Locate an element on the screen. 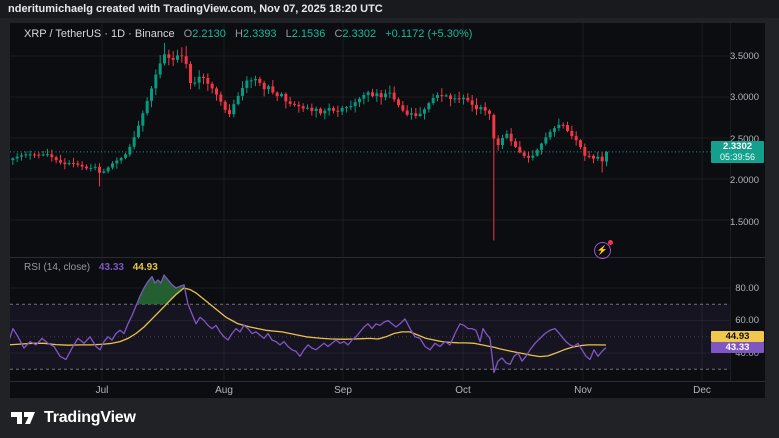 This screenshot has height=438, width=779. rsi-tick-40: 40.00 is located at coordinates (747, 353).